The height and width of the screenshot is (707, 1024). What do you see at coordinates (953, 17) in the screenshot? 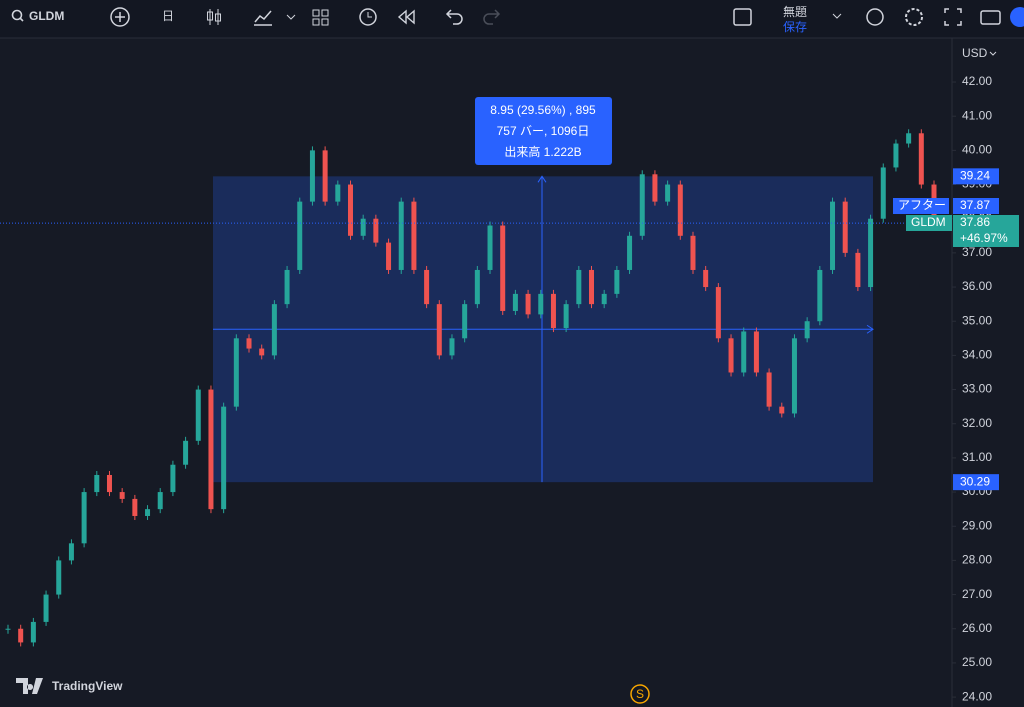
I see `fullscreen` at bounding box center [953, 17].